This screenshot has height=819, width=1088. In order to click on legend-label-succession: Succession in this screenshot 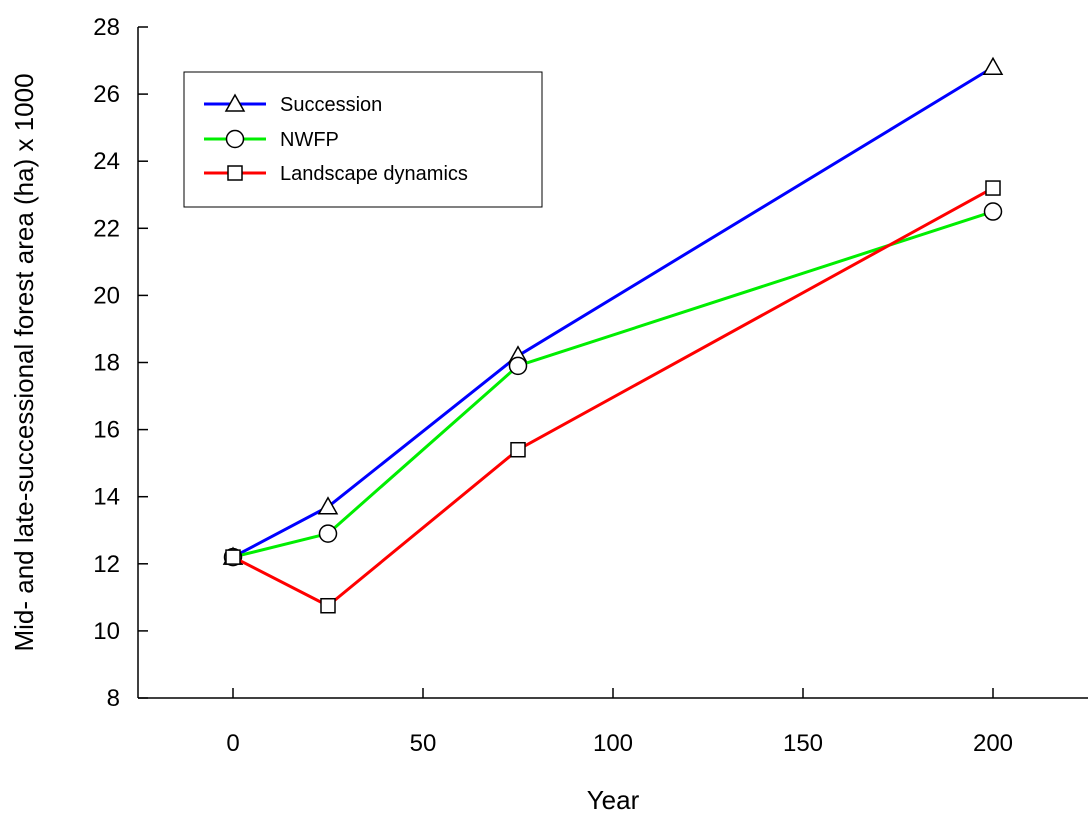, I will do `click(331, 105)`.